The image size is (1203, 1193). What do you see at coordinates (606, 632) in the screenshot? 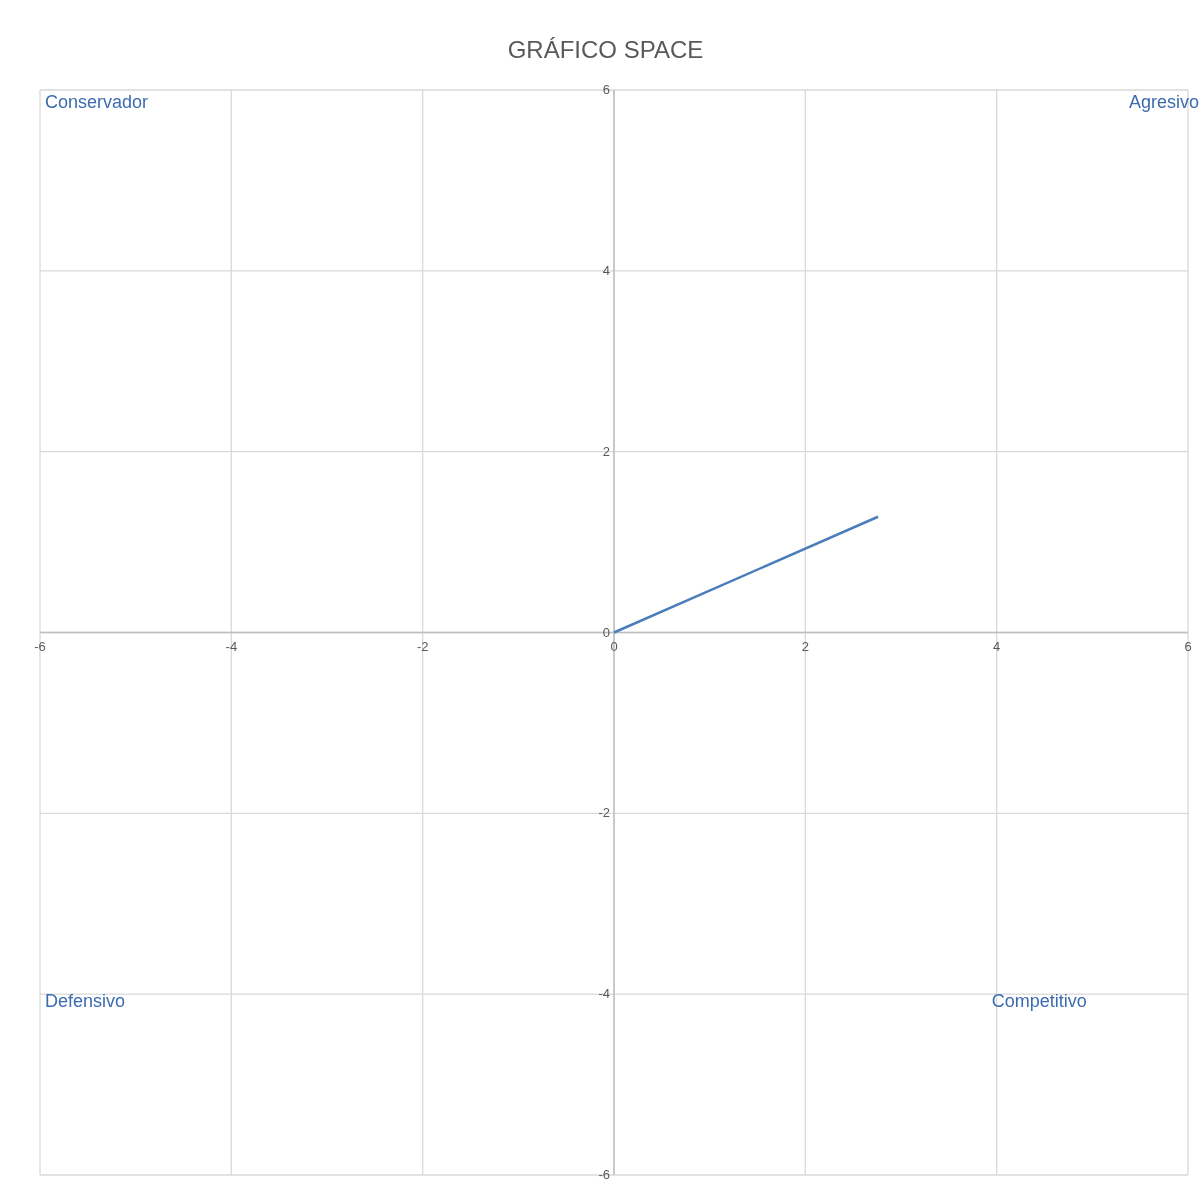
I see `y-tick-label: 0` at bounding box center [606, 632].